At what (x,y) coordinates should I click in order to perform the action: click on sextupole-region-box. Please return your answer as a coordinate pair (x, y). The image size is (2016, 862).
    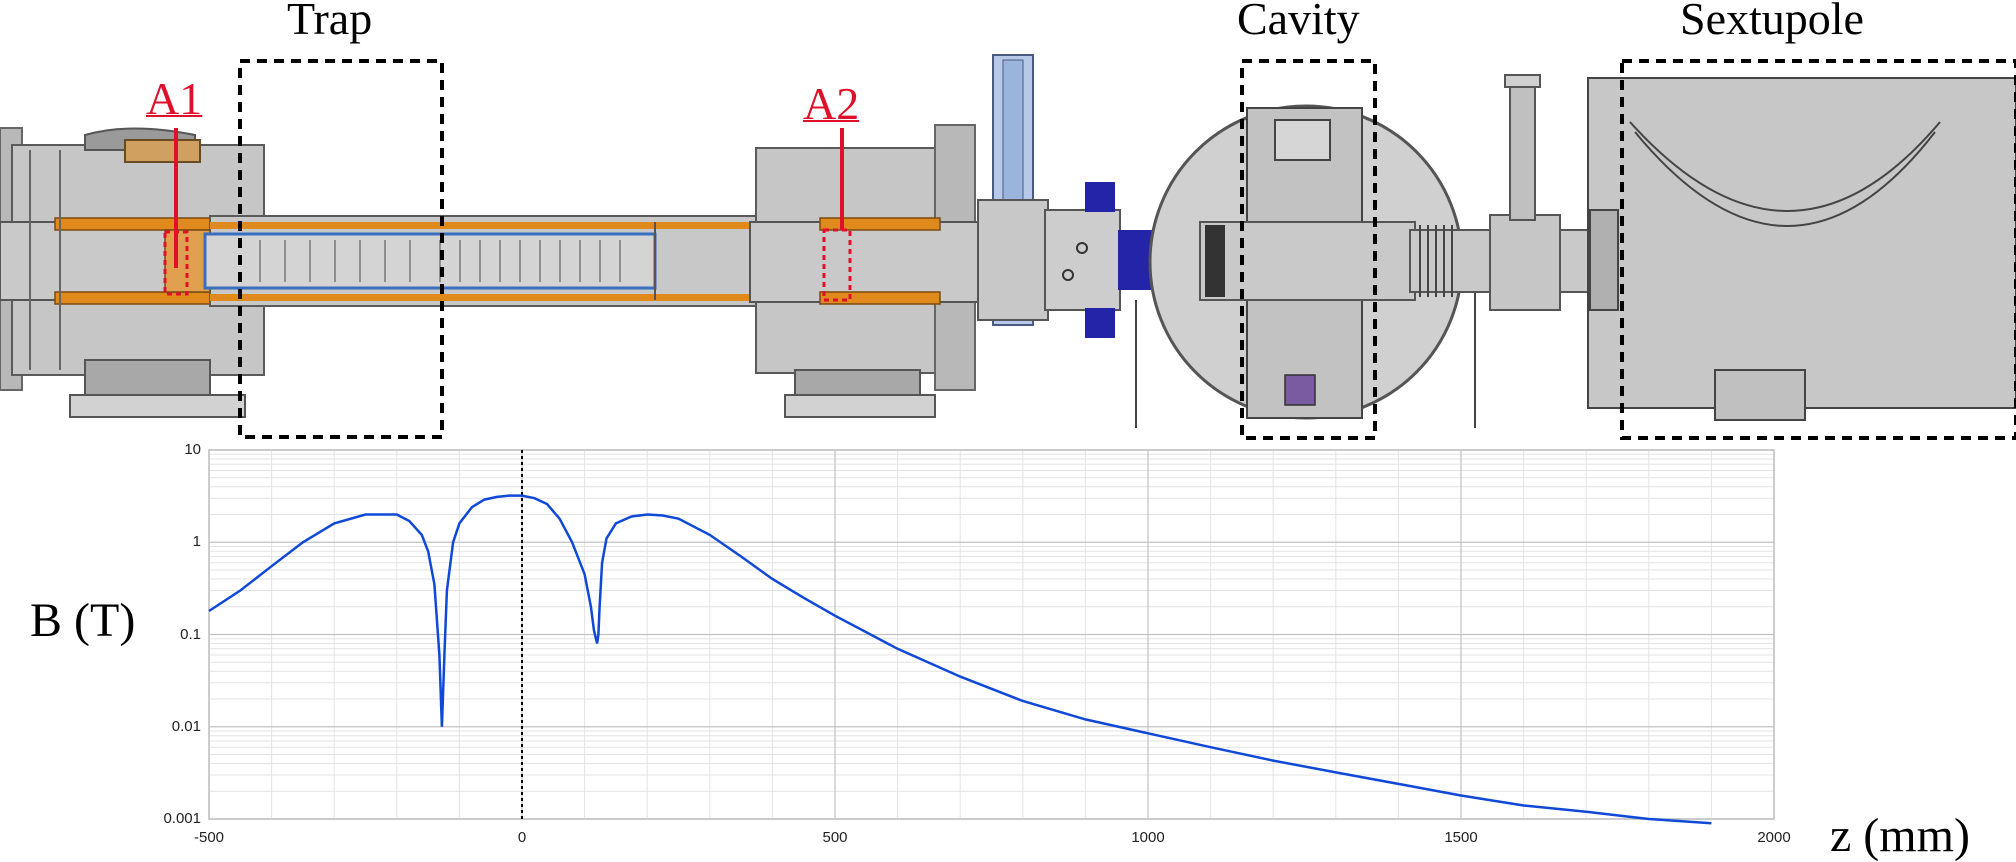
    Looking at the image, I should click on (1818, 249).